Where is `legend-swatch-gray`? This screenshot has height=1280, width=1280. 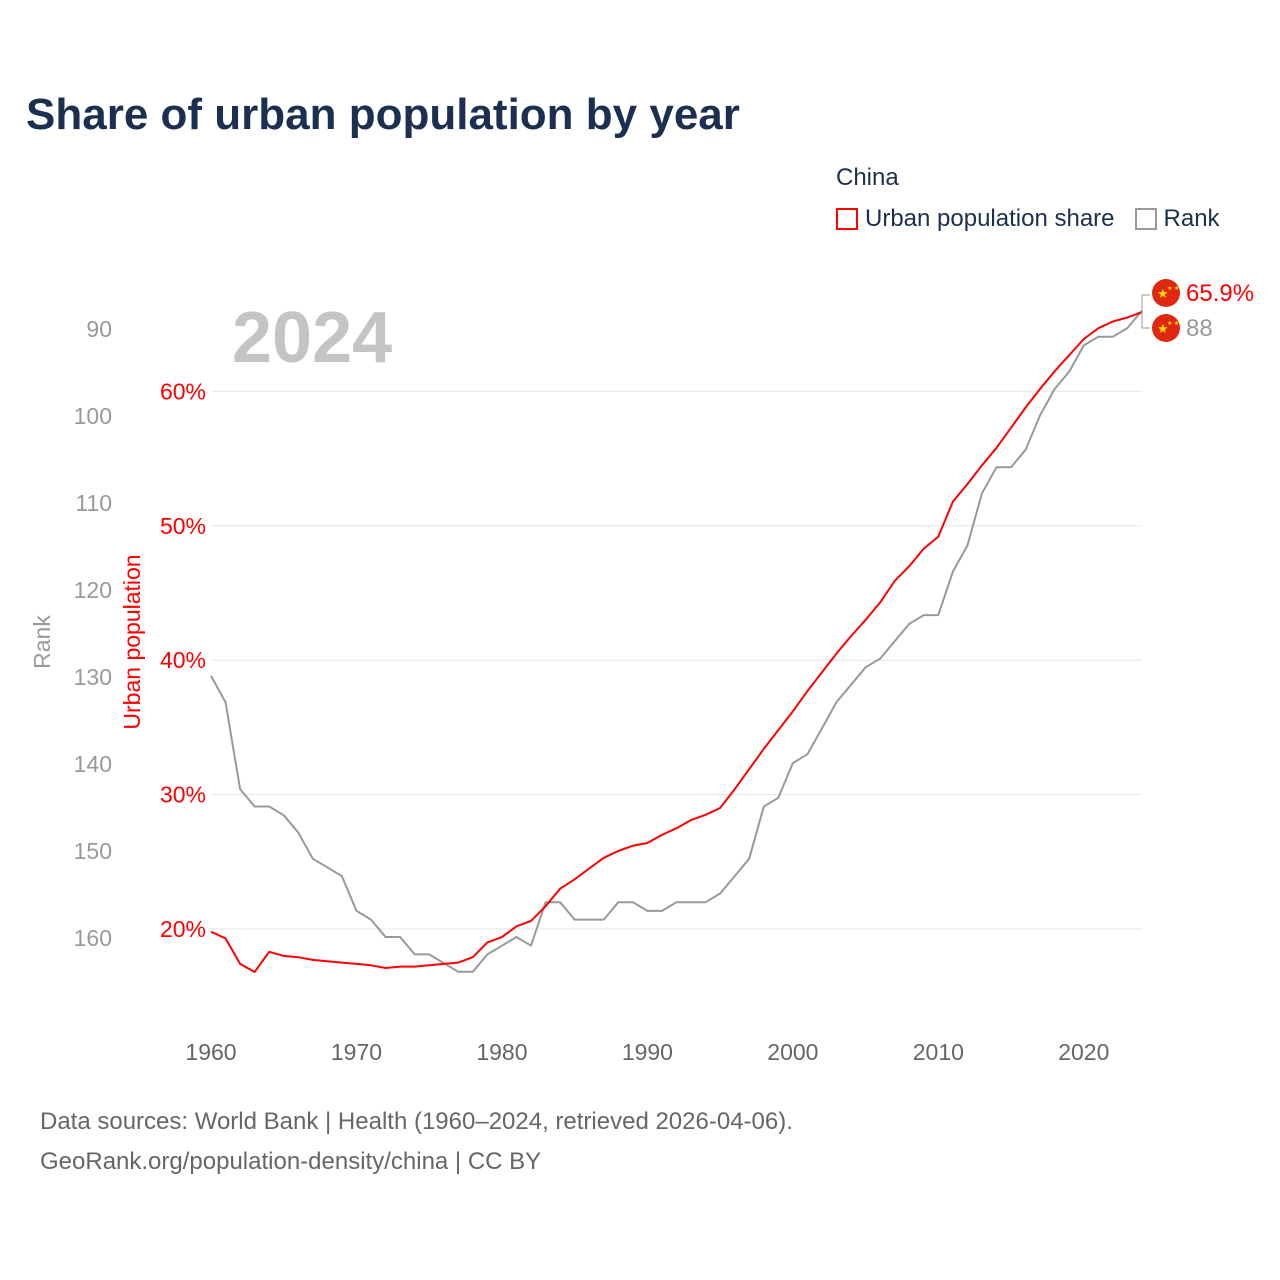
legend-swatch-gray is located at coordinates (1145, 219).